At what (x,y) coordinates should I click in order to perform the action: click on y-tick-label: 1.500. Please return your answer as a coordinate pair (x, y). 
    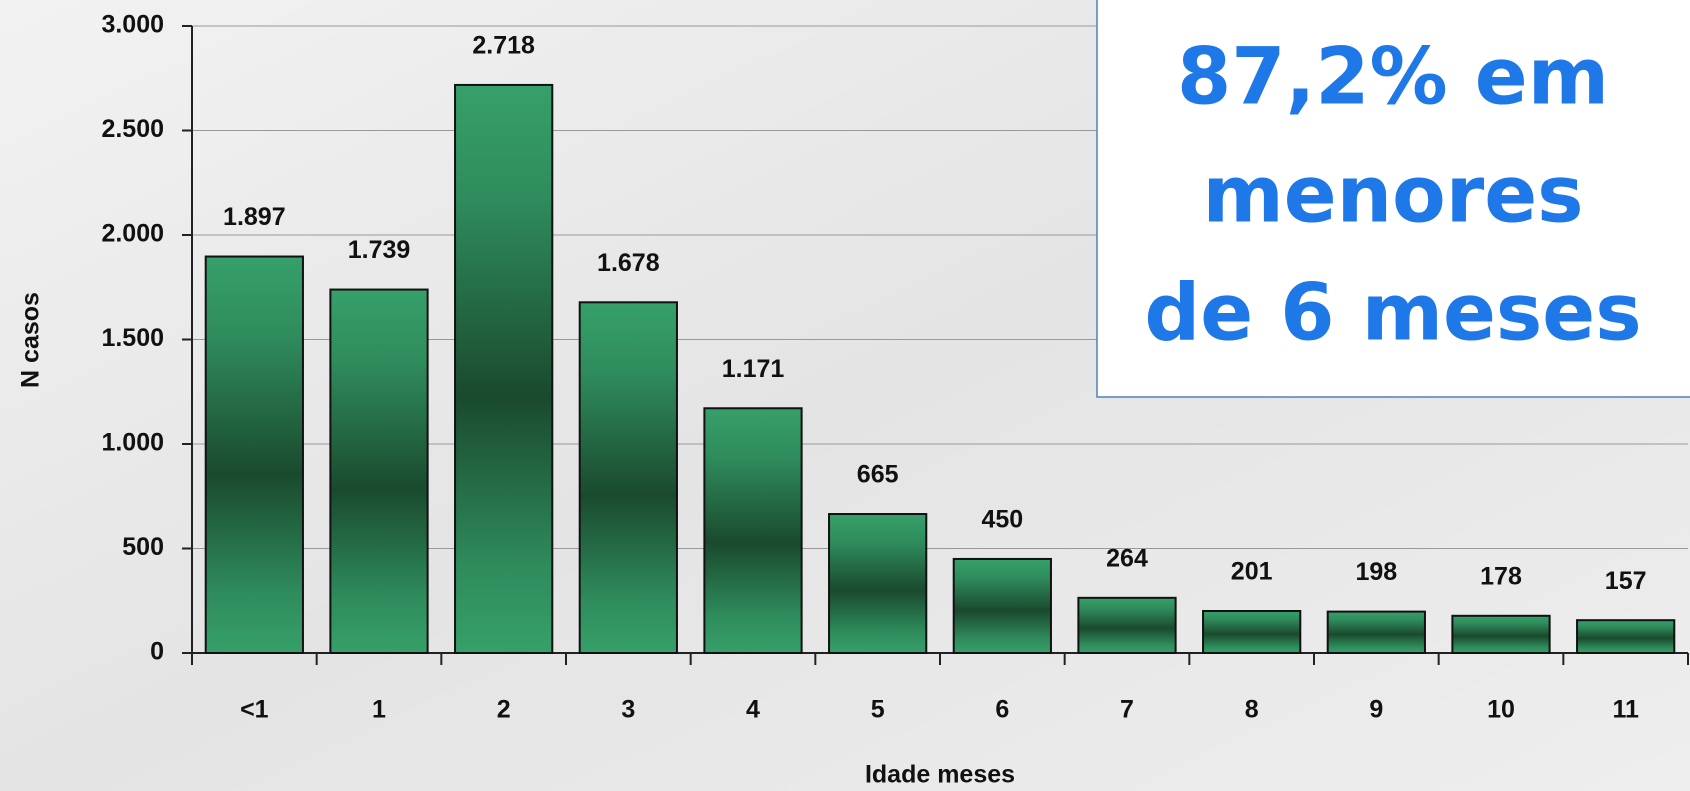
    Looking at the image, I should click on (132, 338).